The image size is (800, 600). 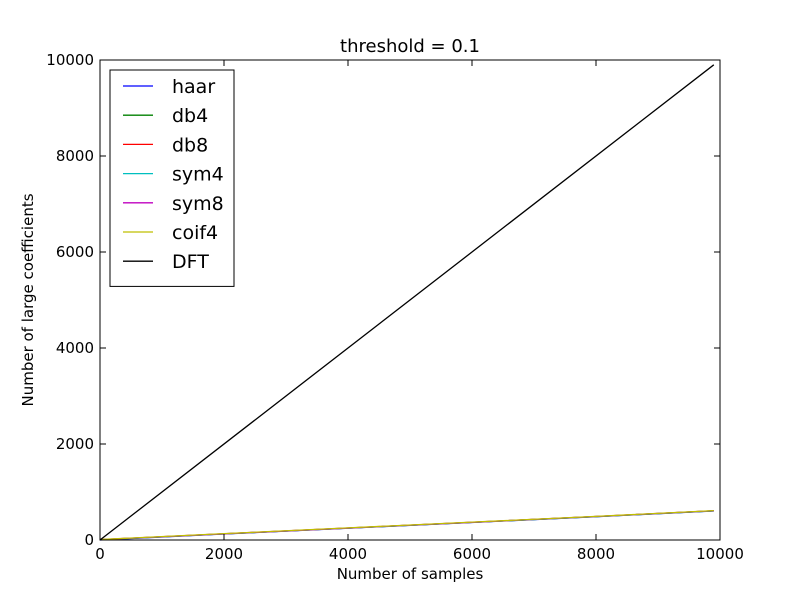 What do you see at coordinates (190, 262) in the screenshot?
I see `legend-label-dft: DFT` at bounding box center [190, 262].